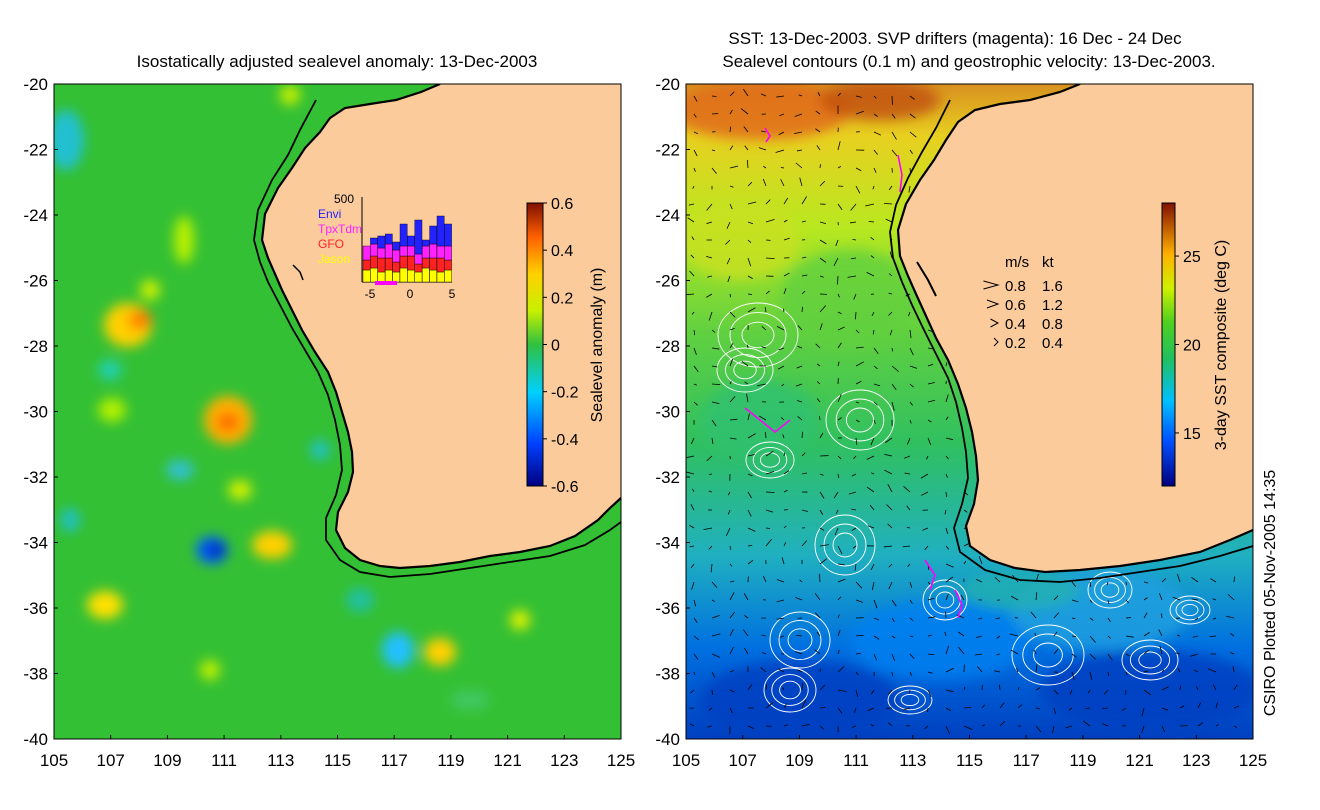 Image resolution: width=1320 pixels, height=810 pixels. I want to click on velocity-legend-ms: 0.4, so click(1015, 324).